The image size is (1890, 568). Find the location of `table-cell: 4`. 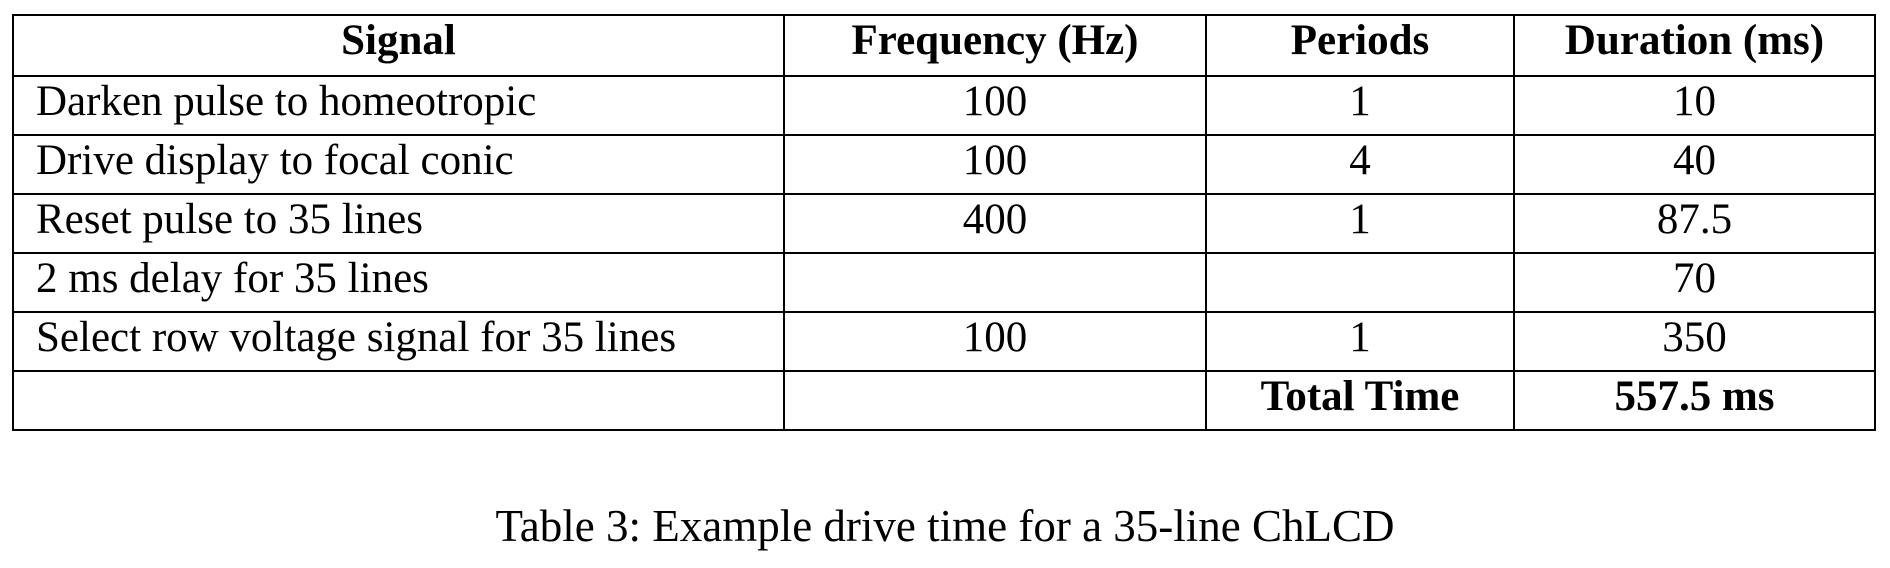

table-cell: 4 is located at coordinates (1360, 164).